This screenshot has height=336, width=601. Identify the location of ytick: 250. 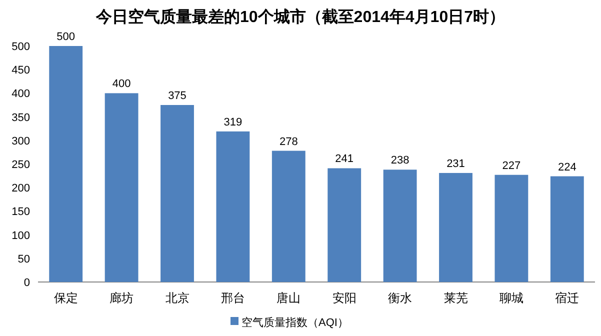
(21, 165).